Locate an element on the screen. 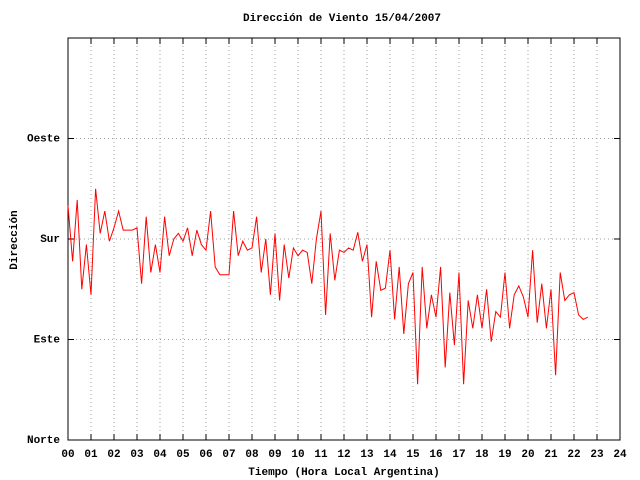 The image size is (640, 480). x-tick-label: 14 is located at coordinates (390, 455).